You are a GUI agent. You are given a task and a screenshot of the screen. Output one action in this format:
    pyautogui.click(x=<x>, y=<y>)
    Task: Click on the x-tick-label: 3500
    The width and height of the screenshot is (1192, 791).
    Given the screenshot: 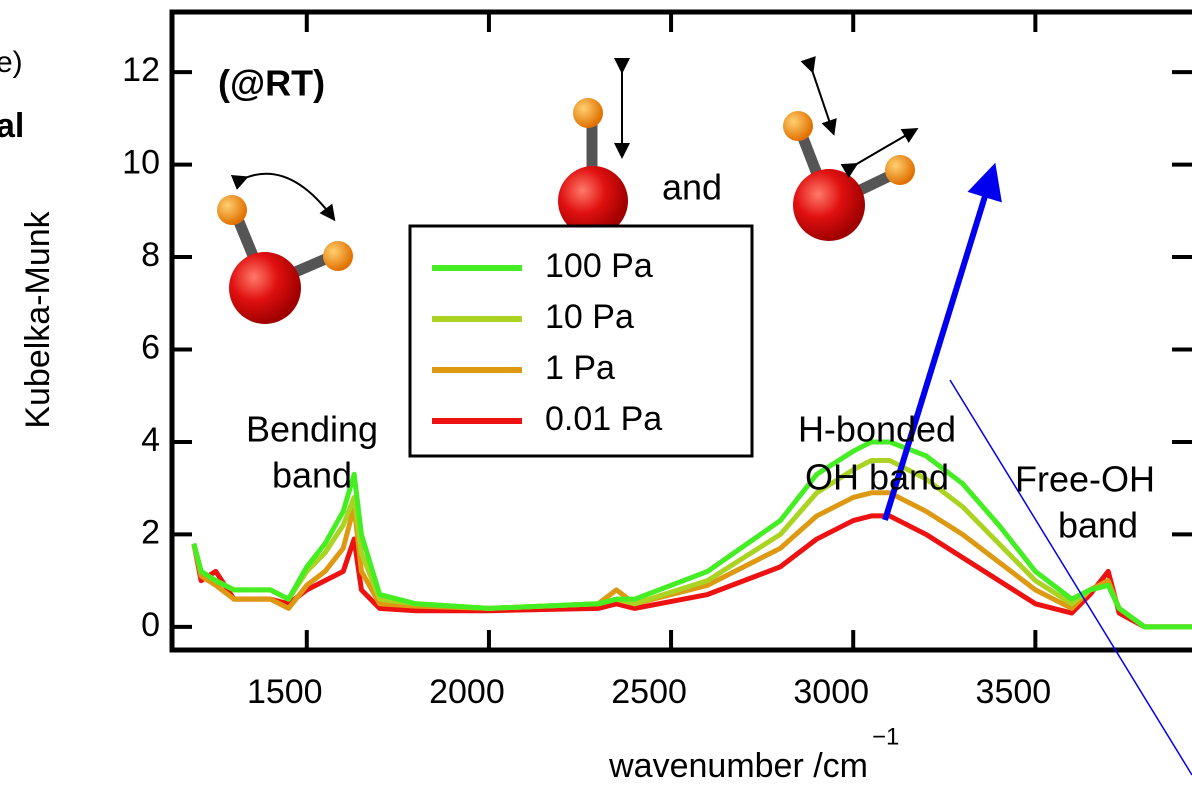 What is the action you would take?
    pyautogui.click(x=1014, y=692)
    